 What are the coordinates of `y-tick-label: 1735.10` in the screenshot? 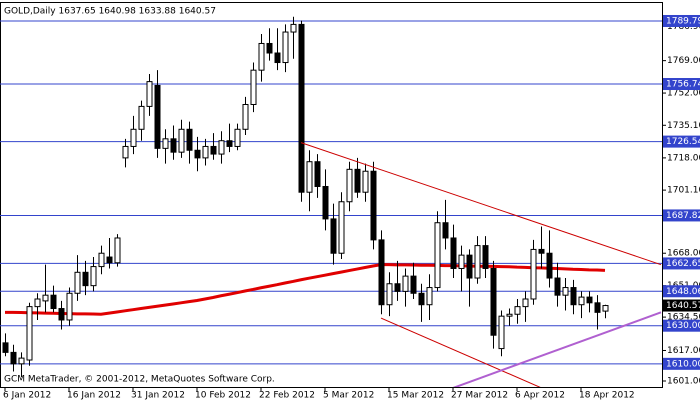 It's located at (683, 126).